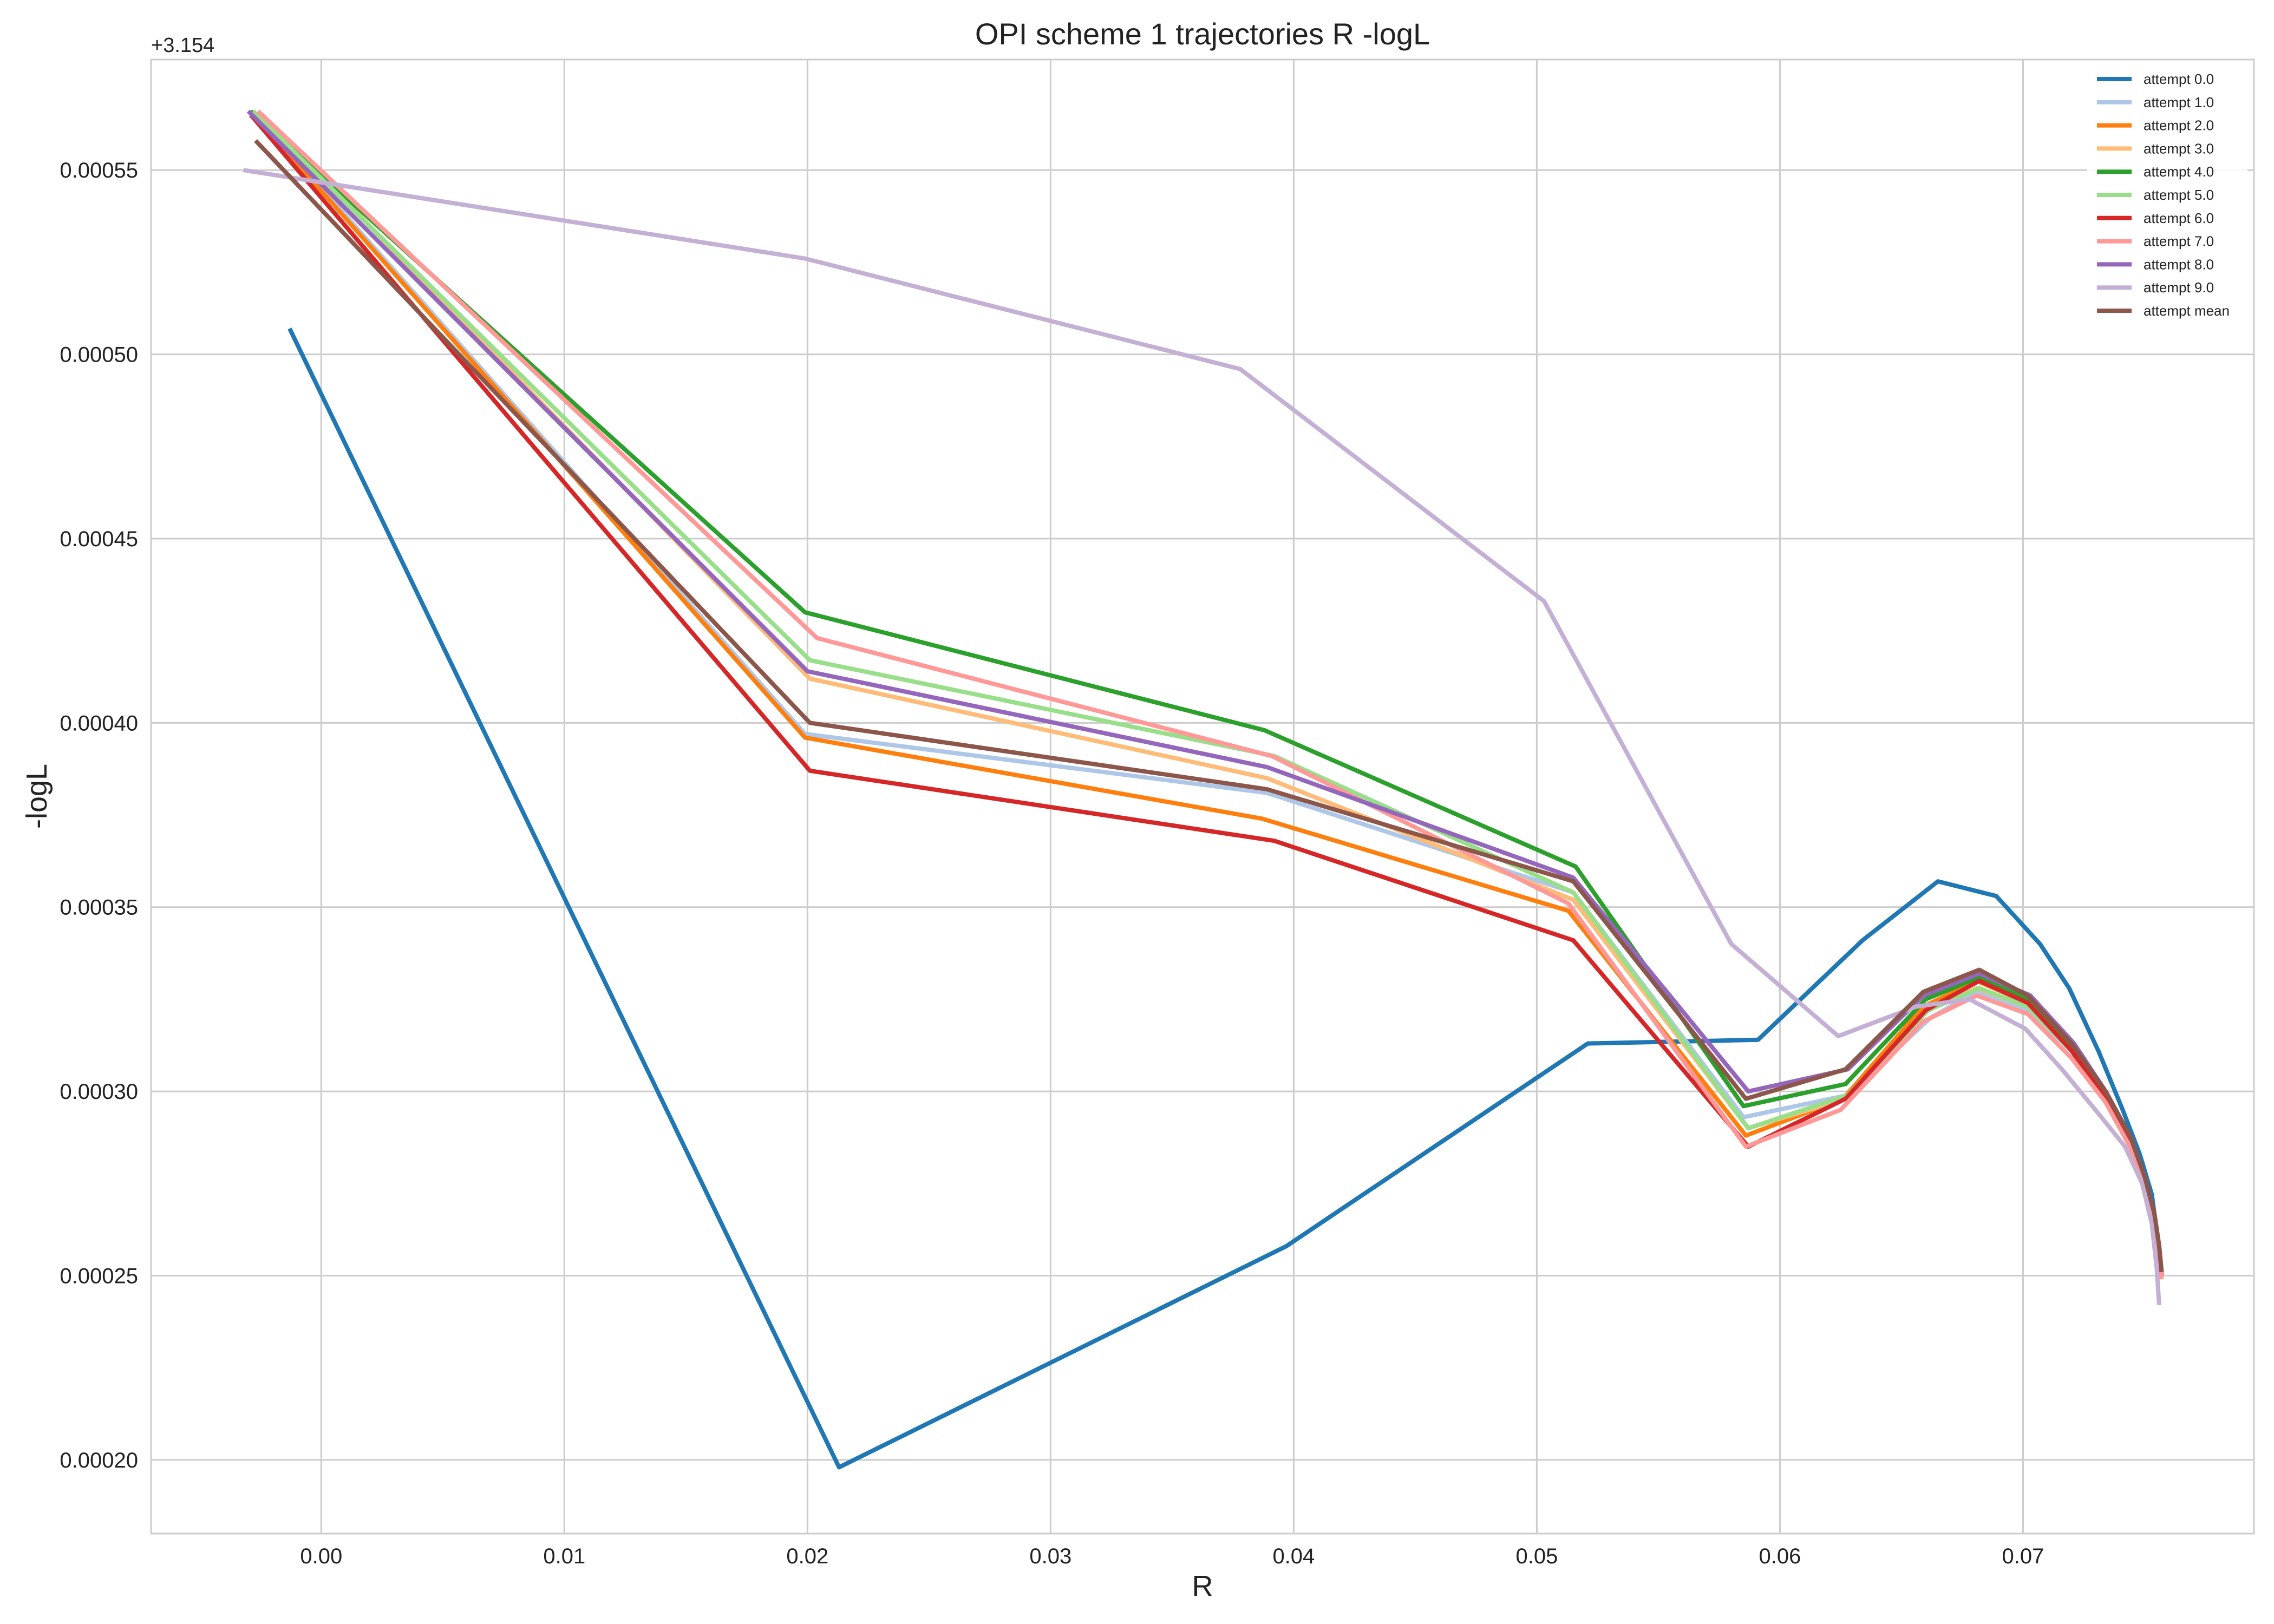 The image size is (2274, 1624). Describe the element at coordinates (2179, 148) in the screenshot. I see `legend-label-3: attempt 3.0` at that location.